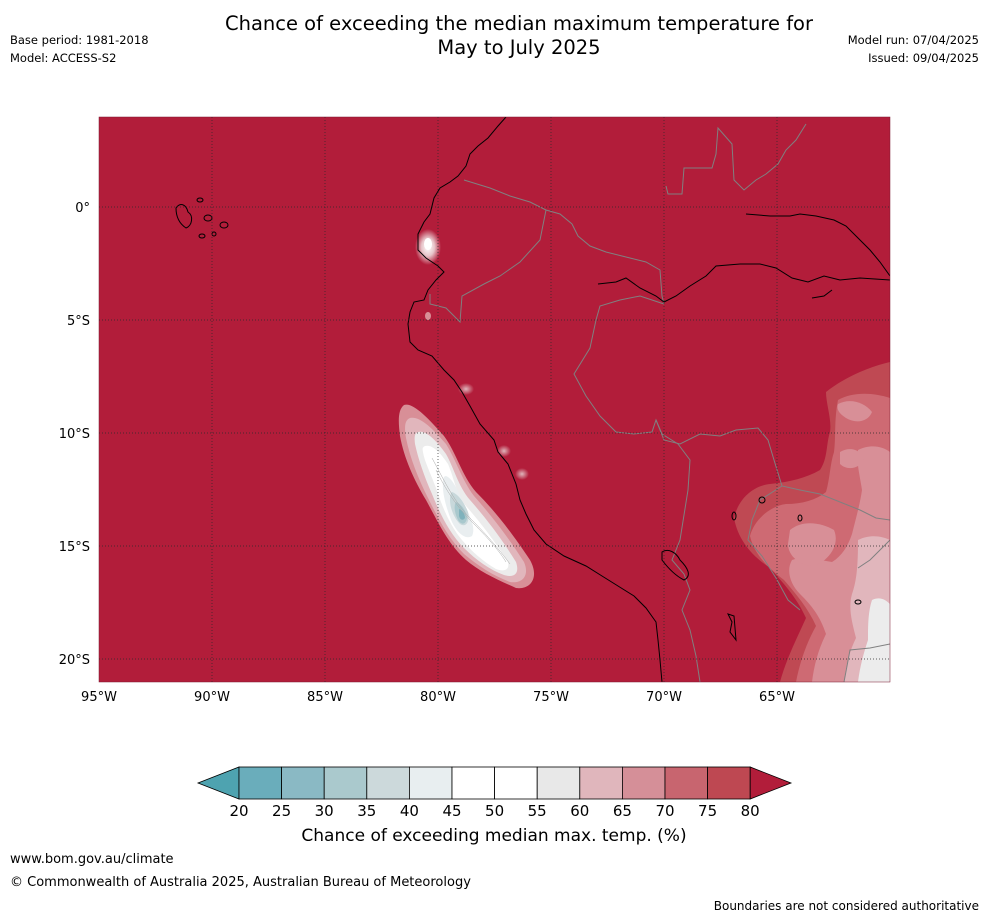 The image size is (988, 919). I want to click on peru-offshore-anomaly, so click(466, 496).